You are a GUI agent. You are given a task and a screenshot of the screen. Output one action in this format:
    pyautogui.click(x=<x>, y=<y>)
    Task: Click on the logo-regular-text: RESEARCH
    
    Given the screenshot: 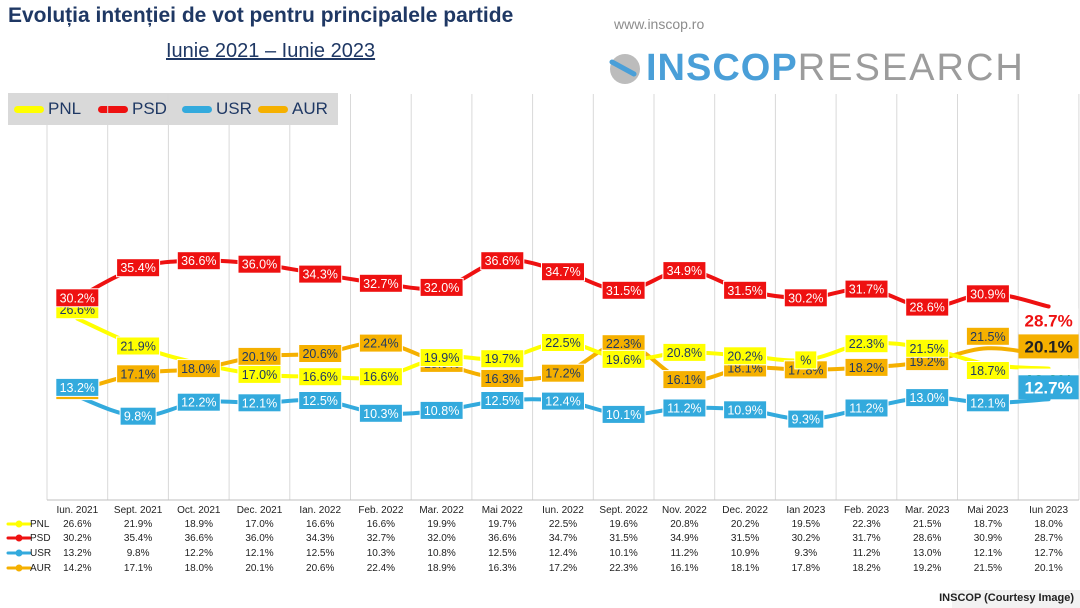 What is the action you would take?
    pyautogui.click(x=911, y=68)
    